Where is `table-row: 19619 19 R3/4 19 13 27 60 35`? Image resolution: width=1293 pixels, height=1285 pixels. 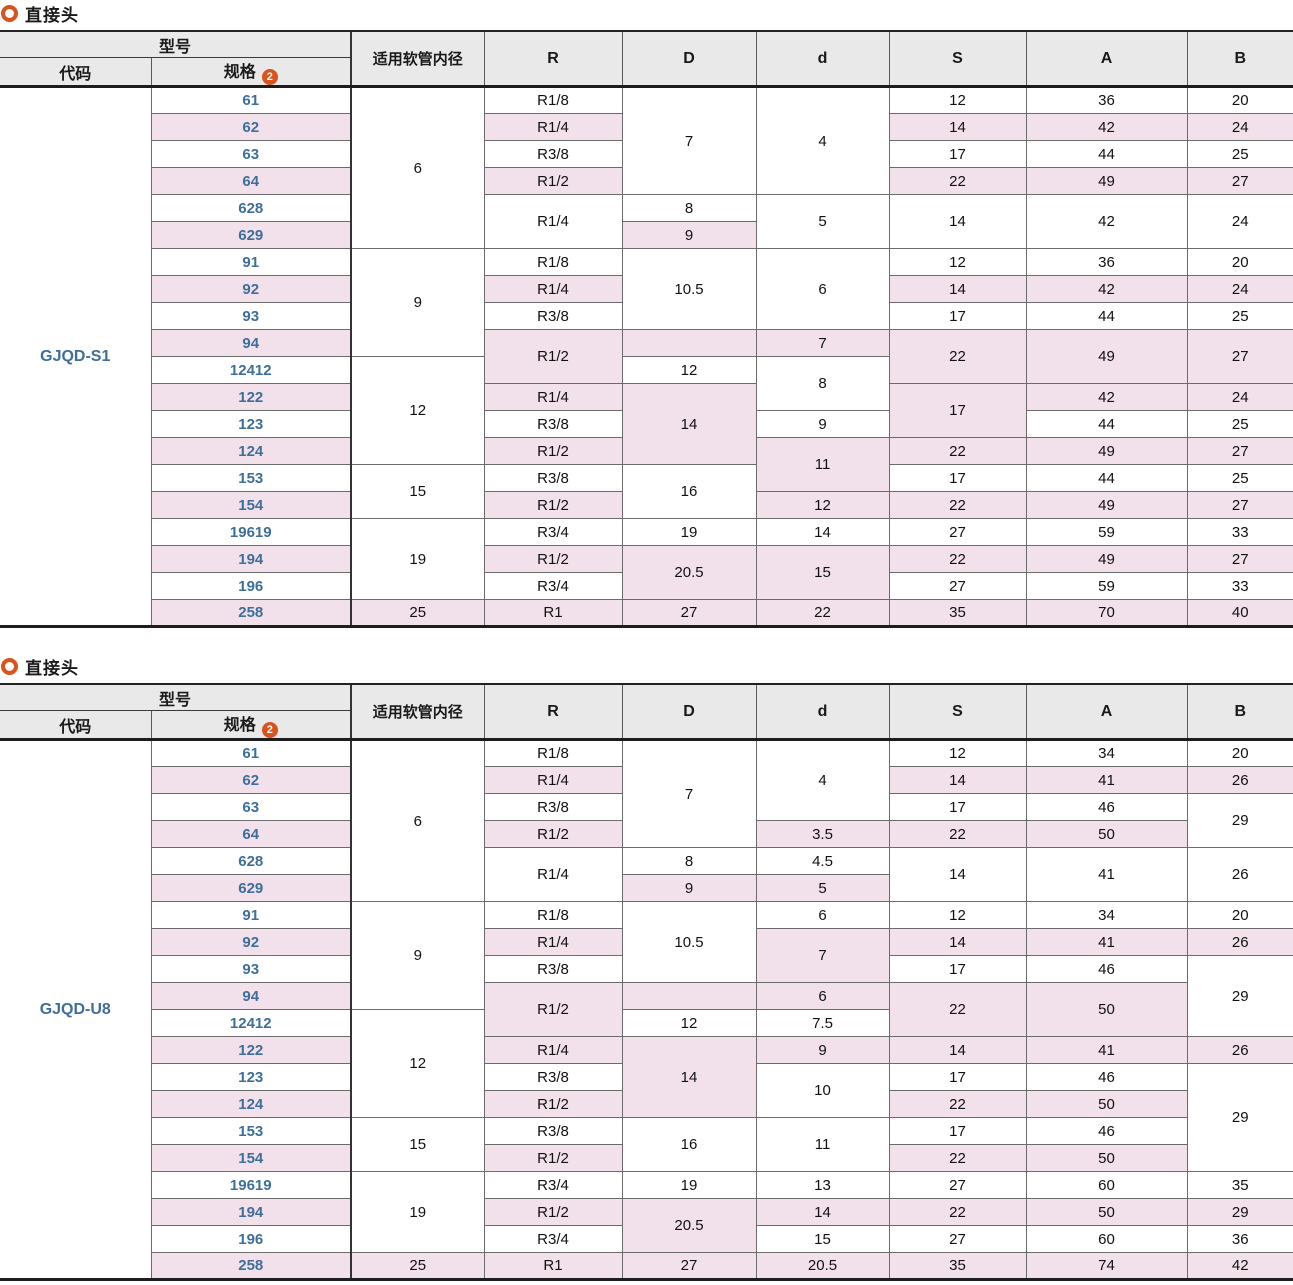 table-row: 19619 19 R3/4 19 13 27 60 35 is located at coordinates (646, 1212).